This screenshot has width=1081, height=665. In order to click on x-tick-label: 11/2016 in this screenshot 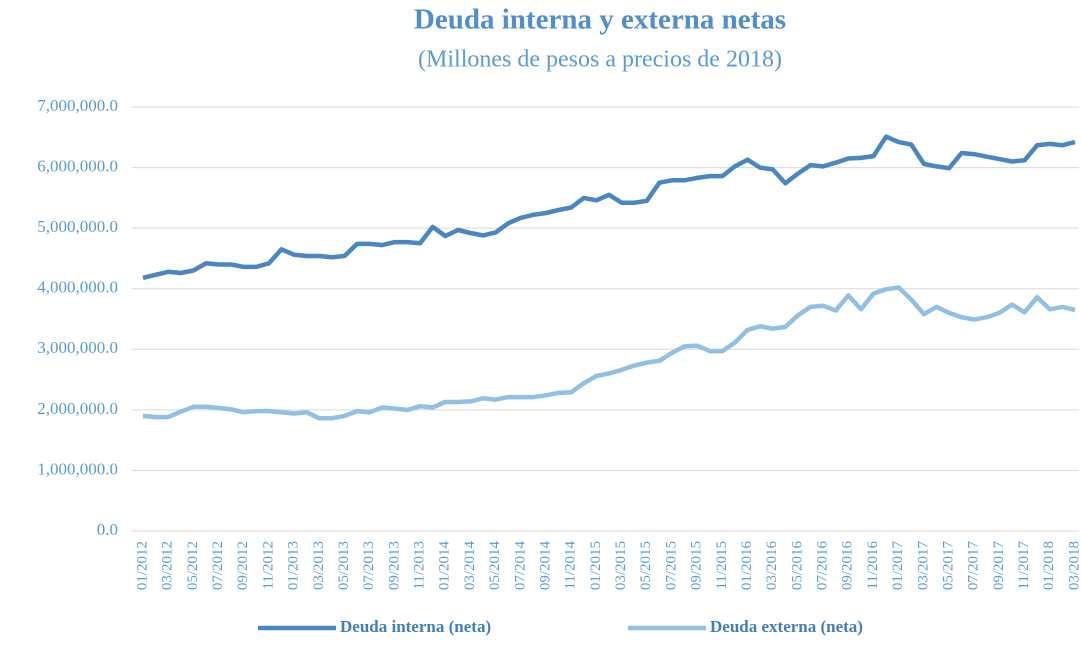, I will do `click(873, 565)`.